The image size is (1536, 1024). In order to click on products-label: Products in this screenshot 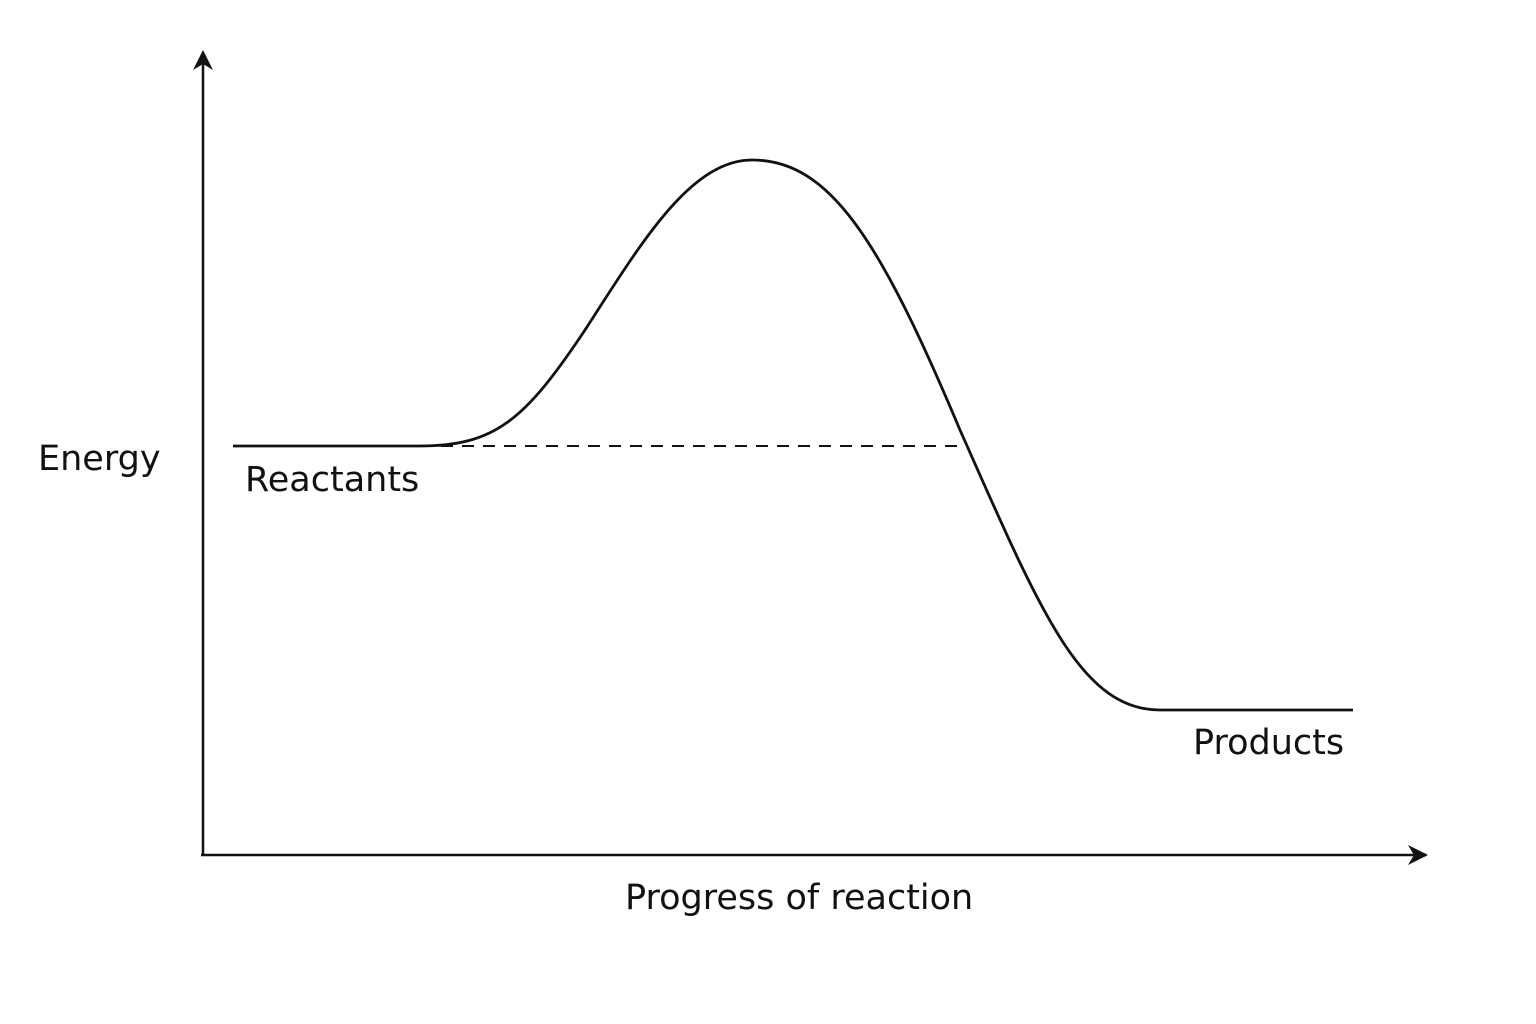, I will do `click(1268, 743)`.